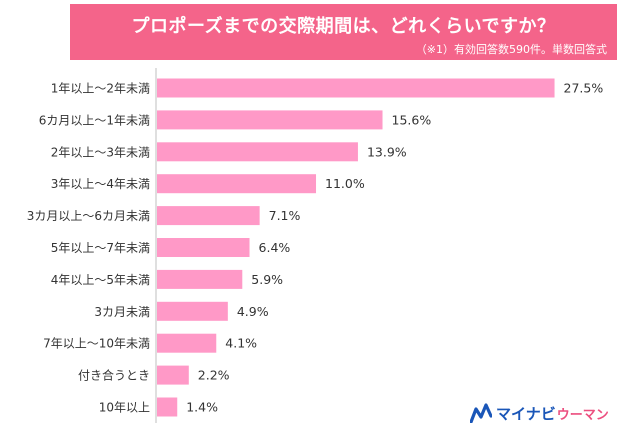  I want to click on category-label: 6カ月以上～1年未満, so click(94, 120).